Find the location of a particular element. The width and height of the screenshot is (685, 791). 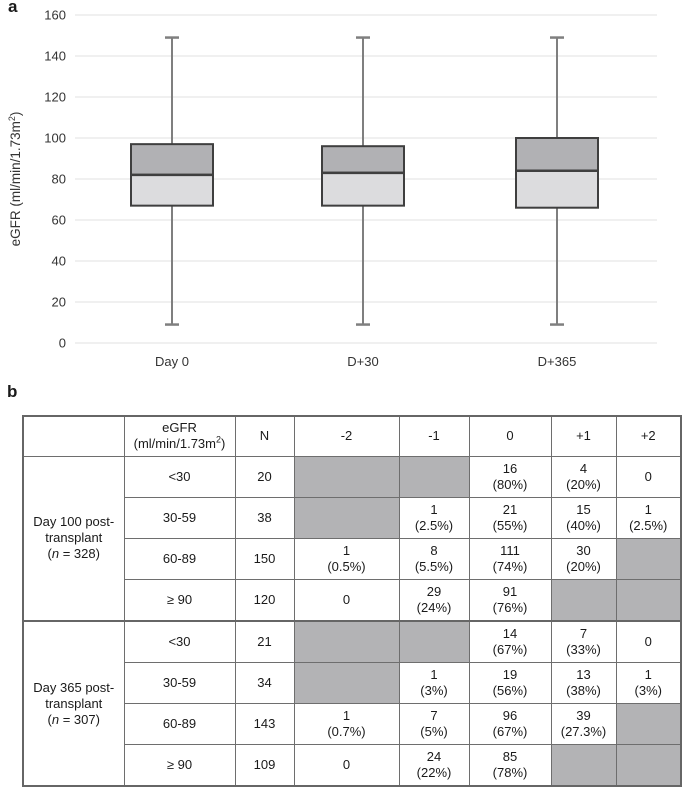

panel-b-label: b is located at coordinates (12, 391).